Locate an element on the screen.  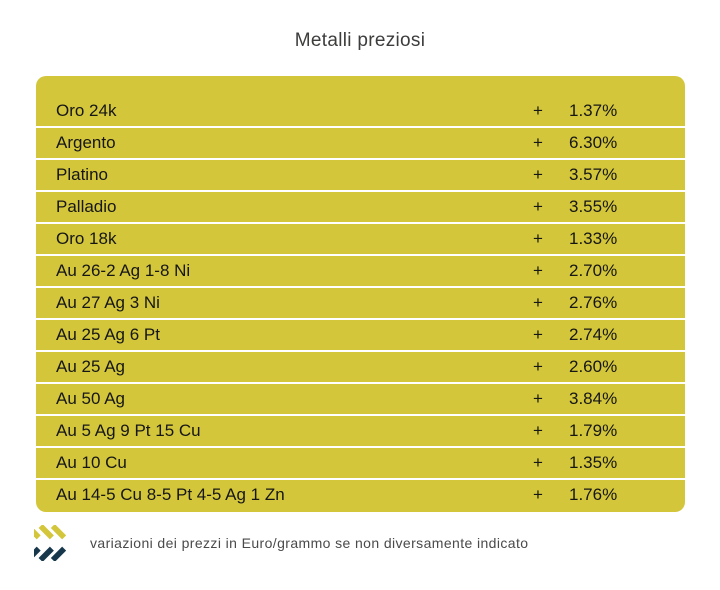
metal-name: Au 25 Ag is located at coordinates (91, 366).